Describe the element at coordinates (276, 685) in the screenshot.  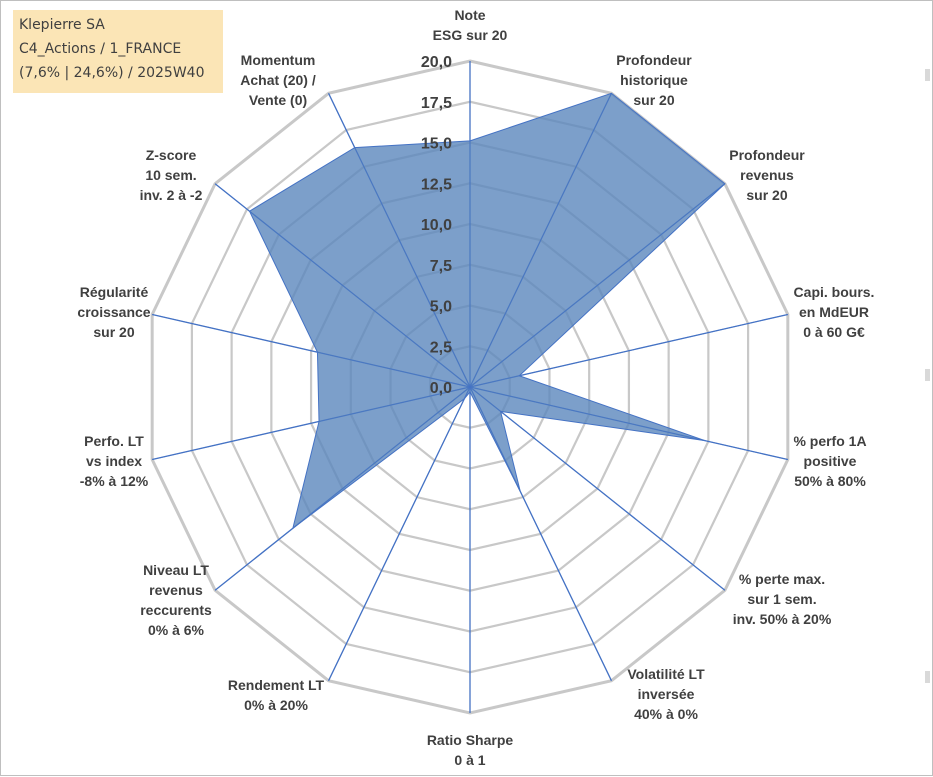
I see `category-label: Rendement LT` at that location.